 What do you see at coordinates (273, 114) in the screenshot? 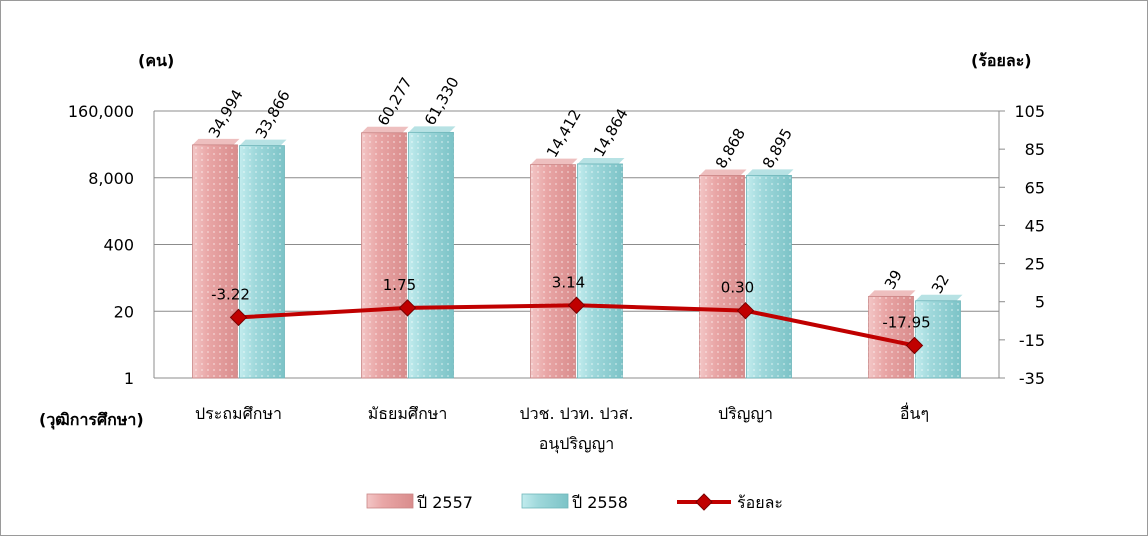
I see `bar-value-label: 33,866` at bounding box center [273, 114].